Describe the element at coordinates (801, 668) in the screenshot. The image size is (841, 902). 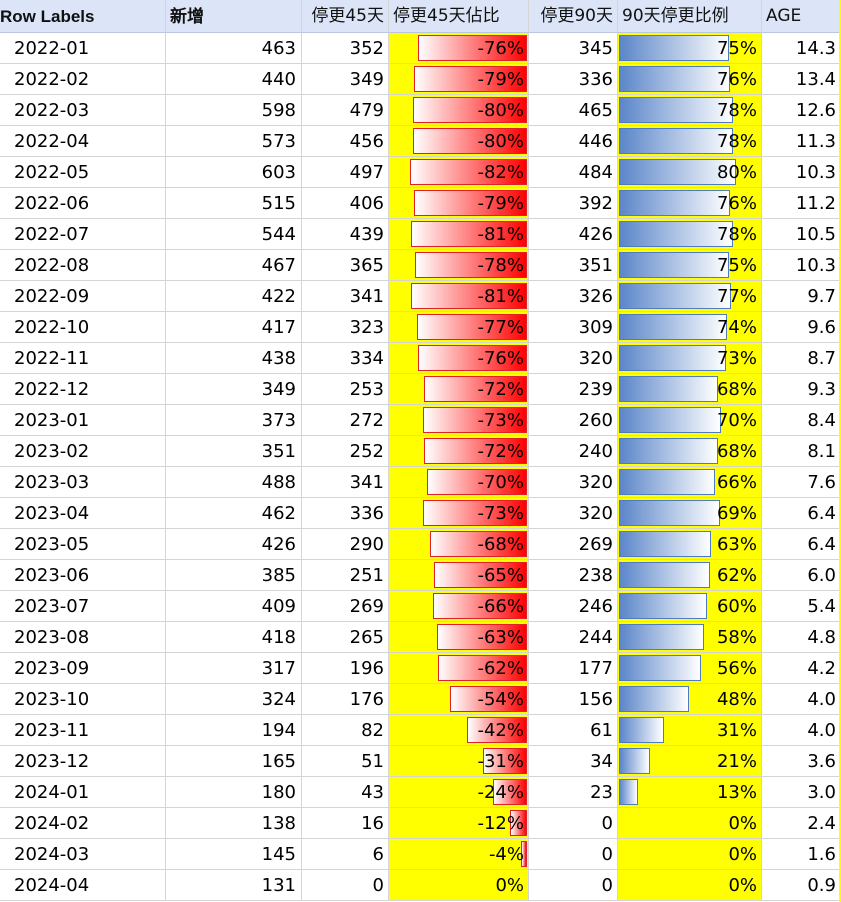
I see `age-cell: 4.2` at that location.